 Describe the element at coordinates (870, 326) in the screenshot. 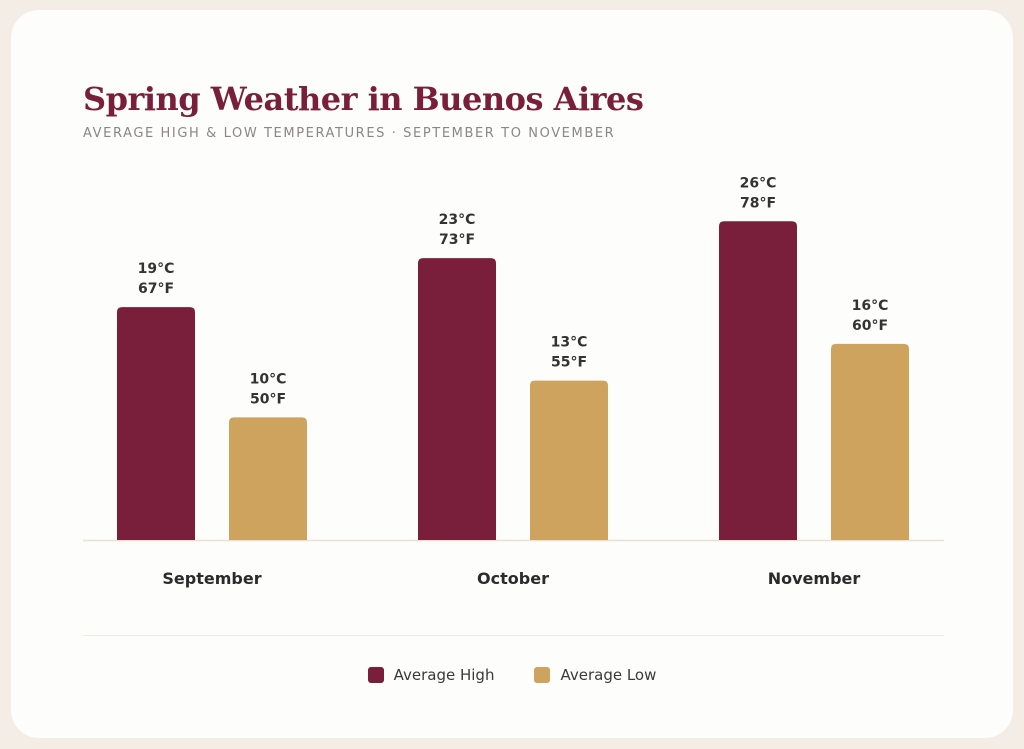

I see `data-label-fahrenheit: 60°F` at that location.